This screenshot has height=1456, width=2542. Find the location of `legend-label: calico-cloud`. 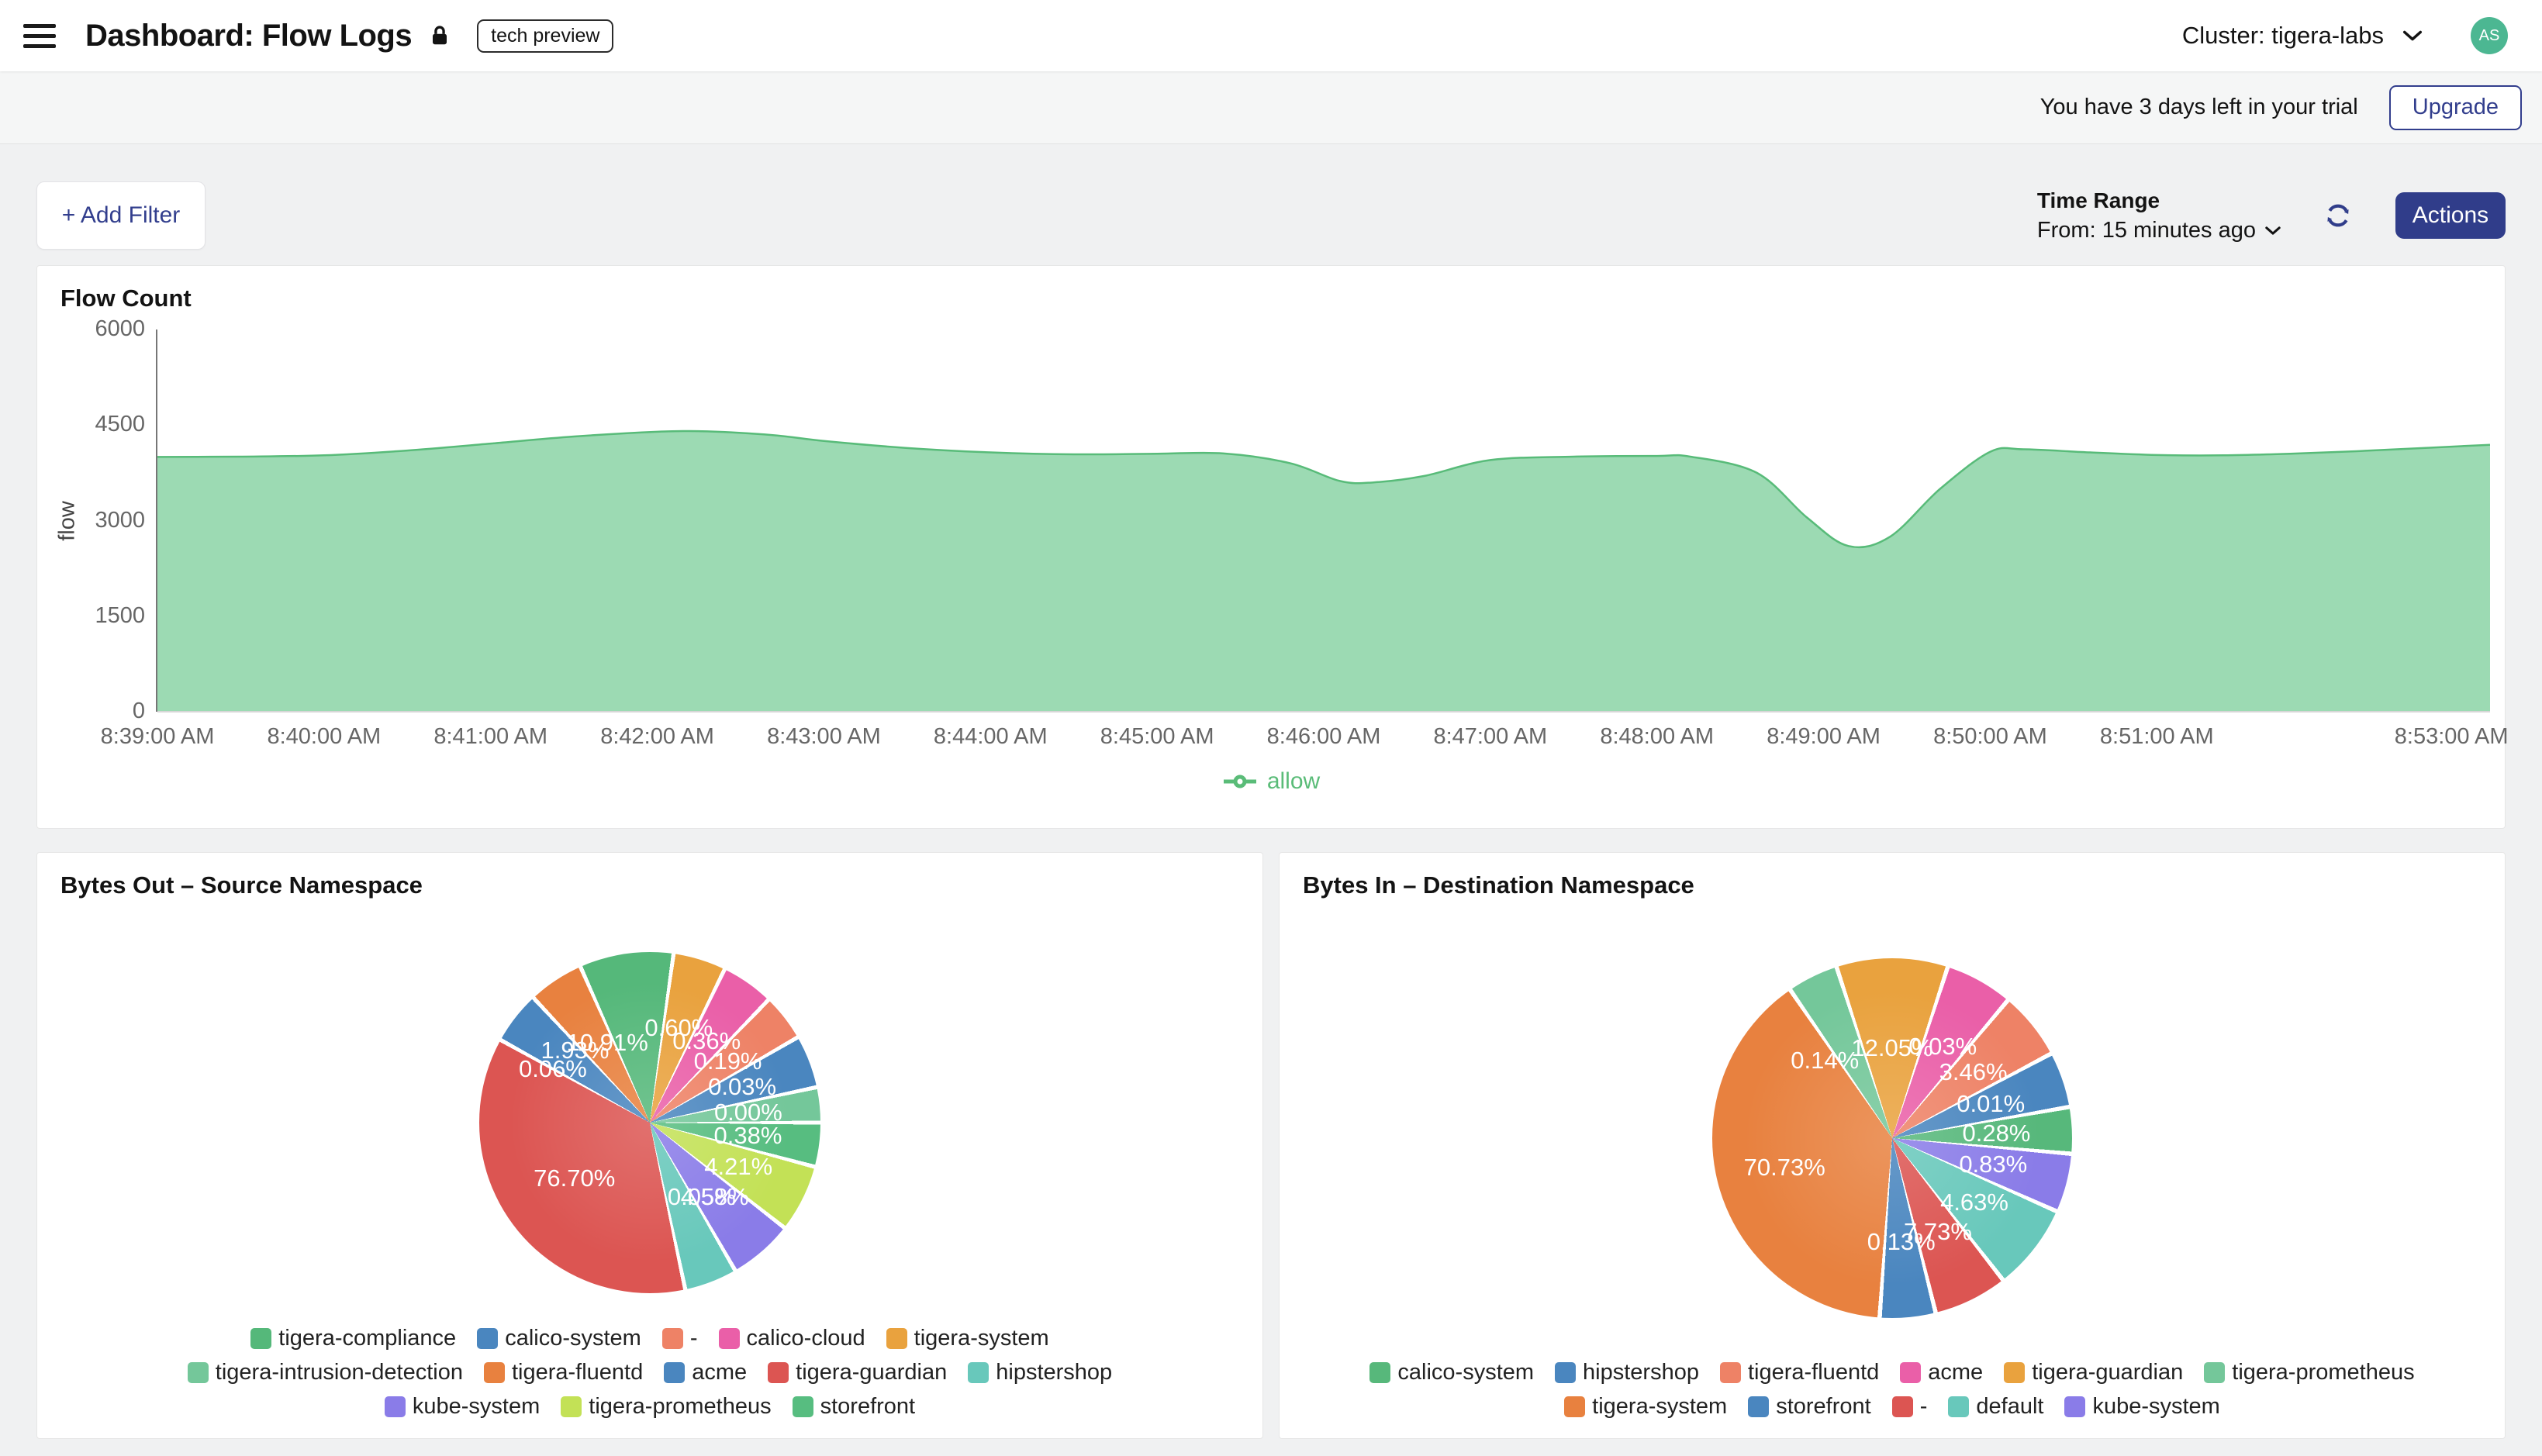

legend-label: calico-cloud is located at coordinates (806, 1339).